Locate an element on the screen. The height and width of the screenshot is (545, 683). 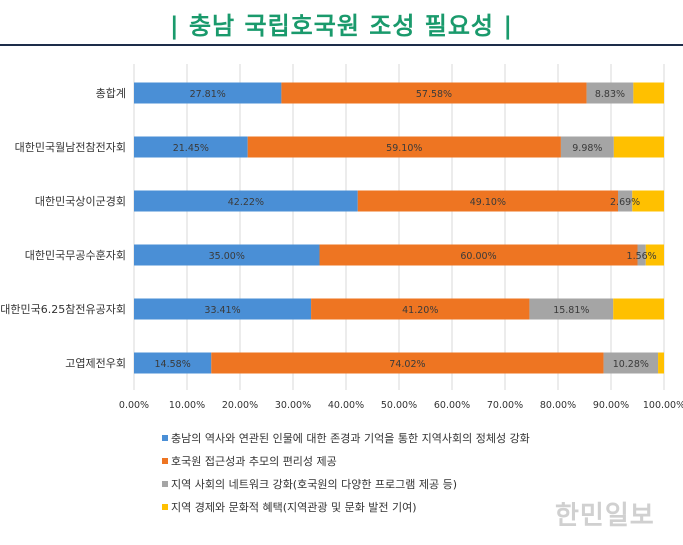
data-label: 14.58% is located at coordinates (173, 364).